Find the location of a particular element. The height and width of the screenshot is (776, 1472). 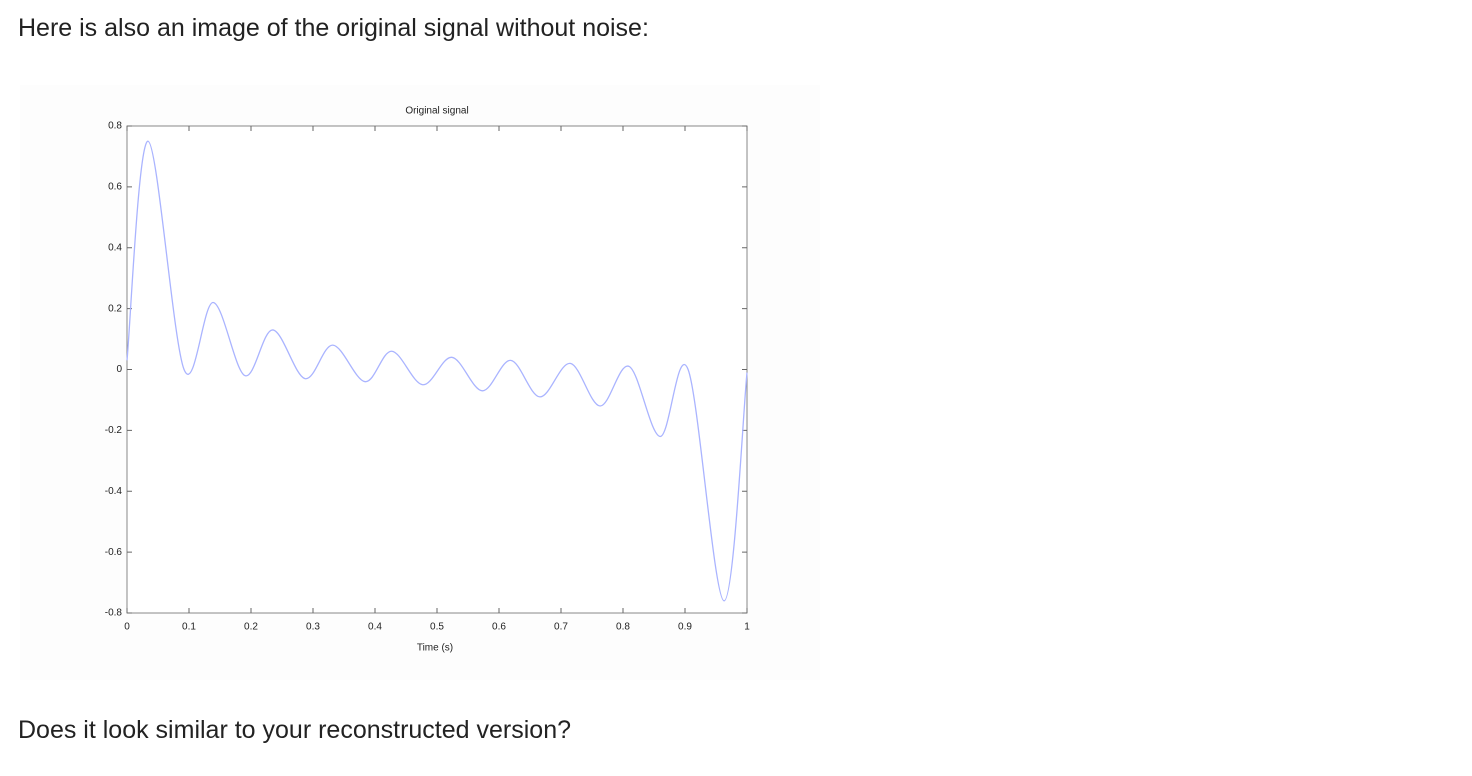

y-tick-label: 0.8 is located at coordinates (115, 126).